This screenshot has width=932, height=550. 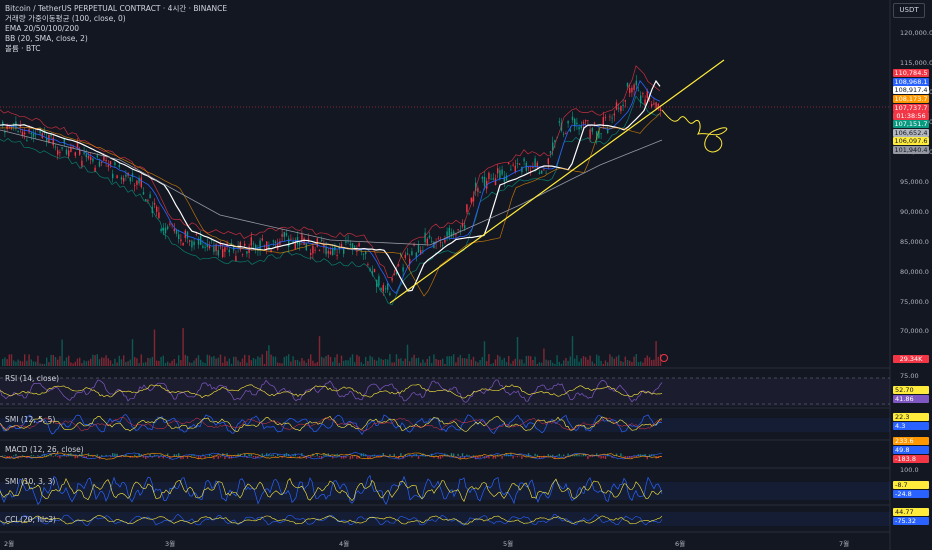 I want to click on indicator-ema: EMA 20/50/100/200, so click(x=42, y=28).